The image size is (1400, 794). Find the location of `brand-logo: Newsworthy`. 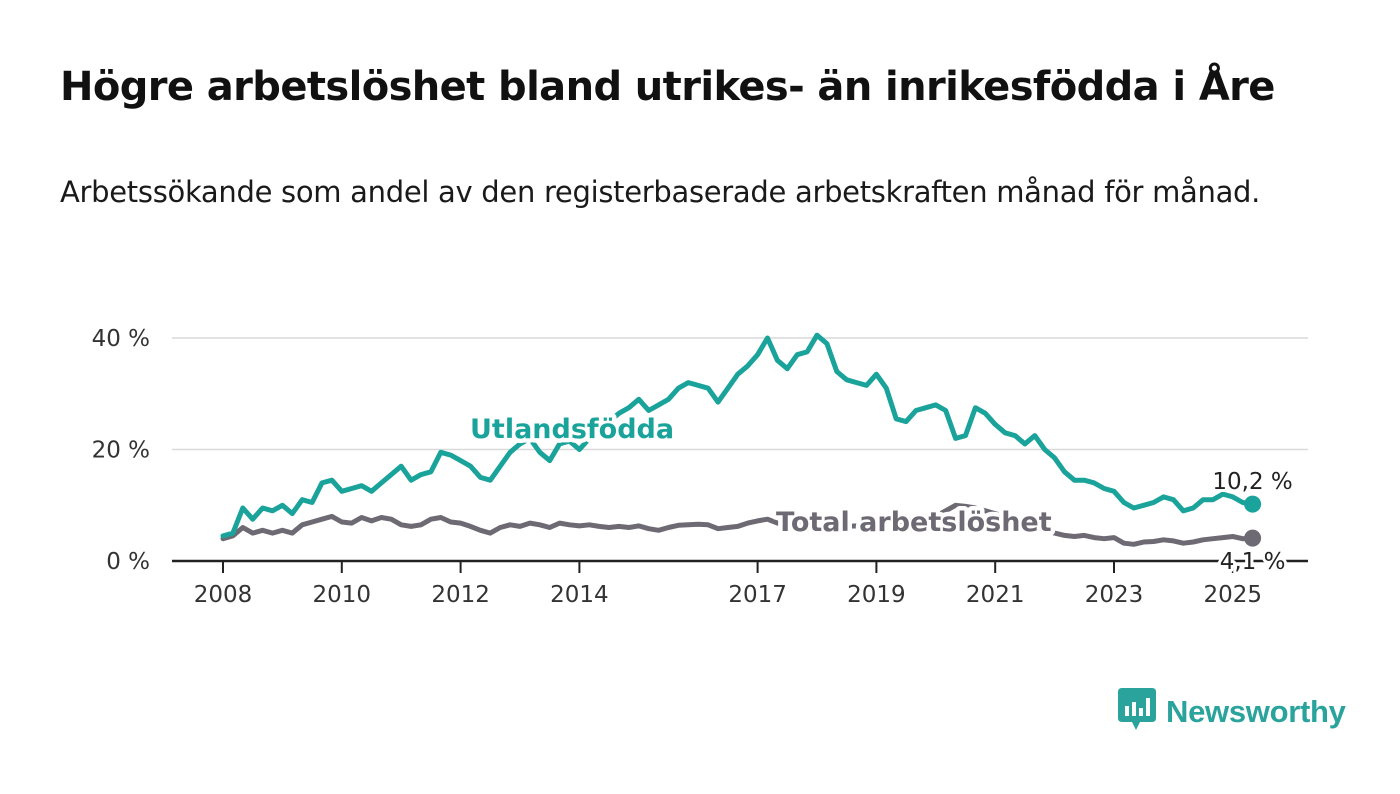

brand-logo: Newsworthy is located at coordinates (1232, 712).